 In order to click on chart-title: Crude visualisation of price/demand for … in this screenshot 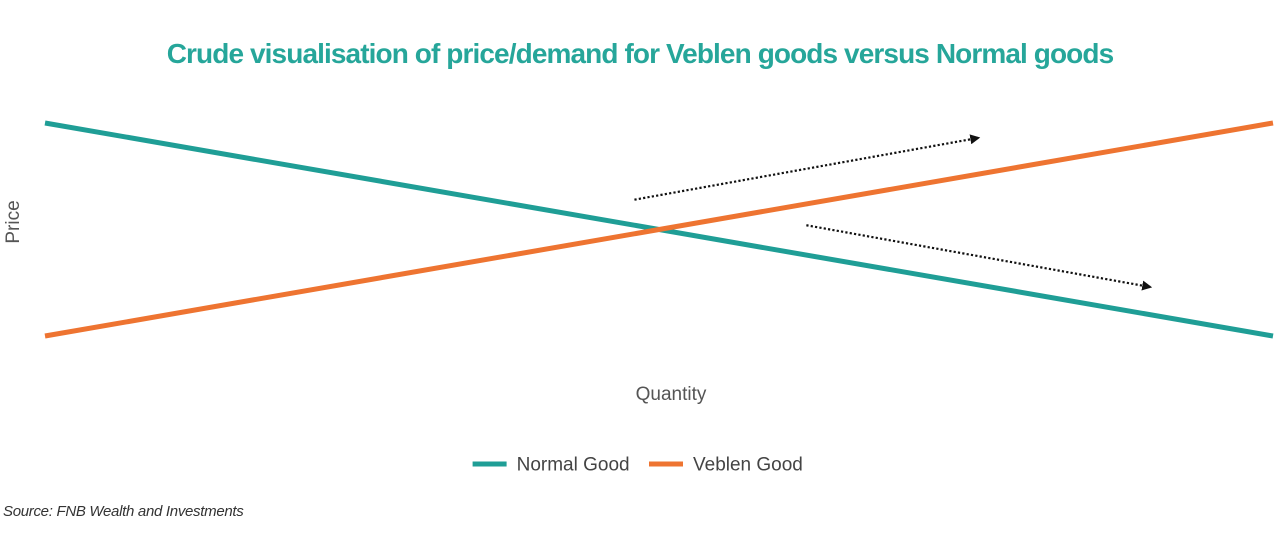, I will do `click(640, 53)`.